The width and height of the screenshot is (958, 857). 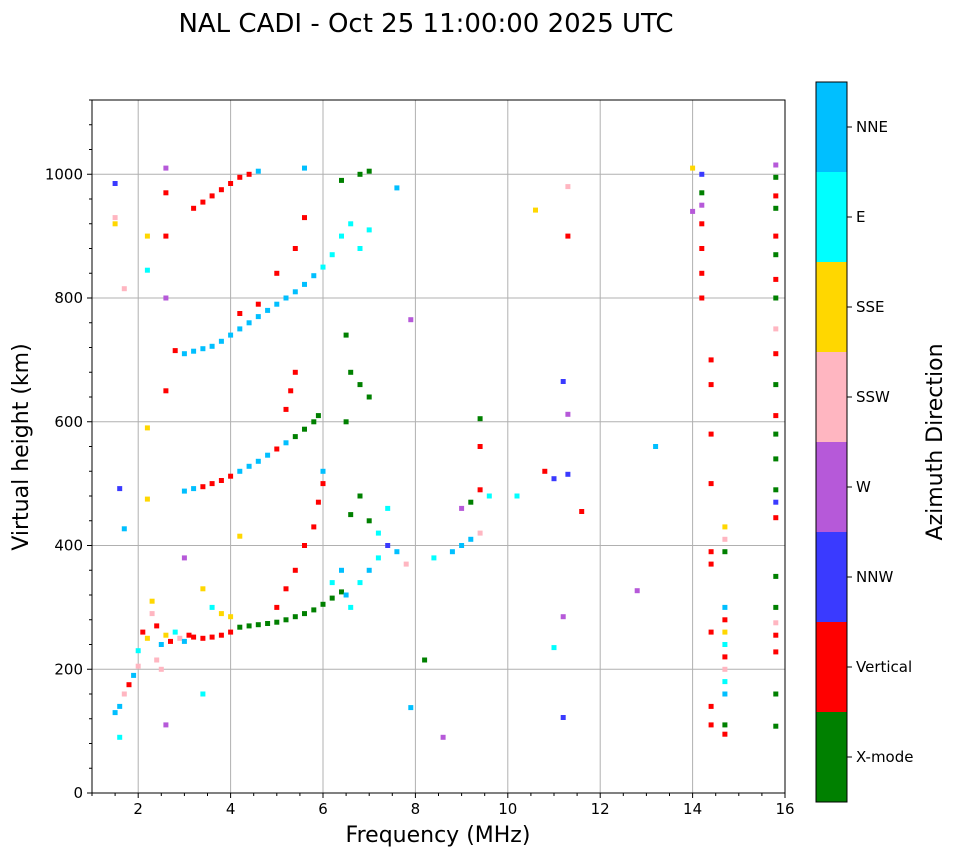 I want to click on x-axis-label: Frequency (MHz), so click(x=438, y=835).